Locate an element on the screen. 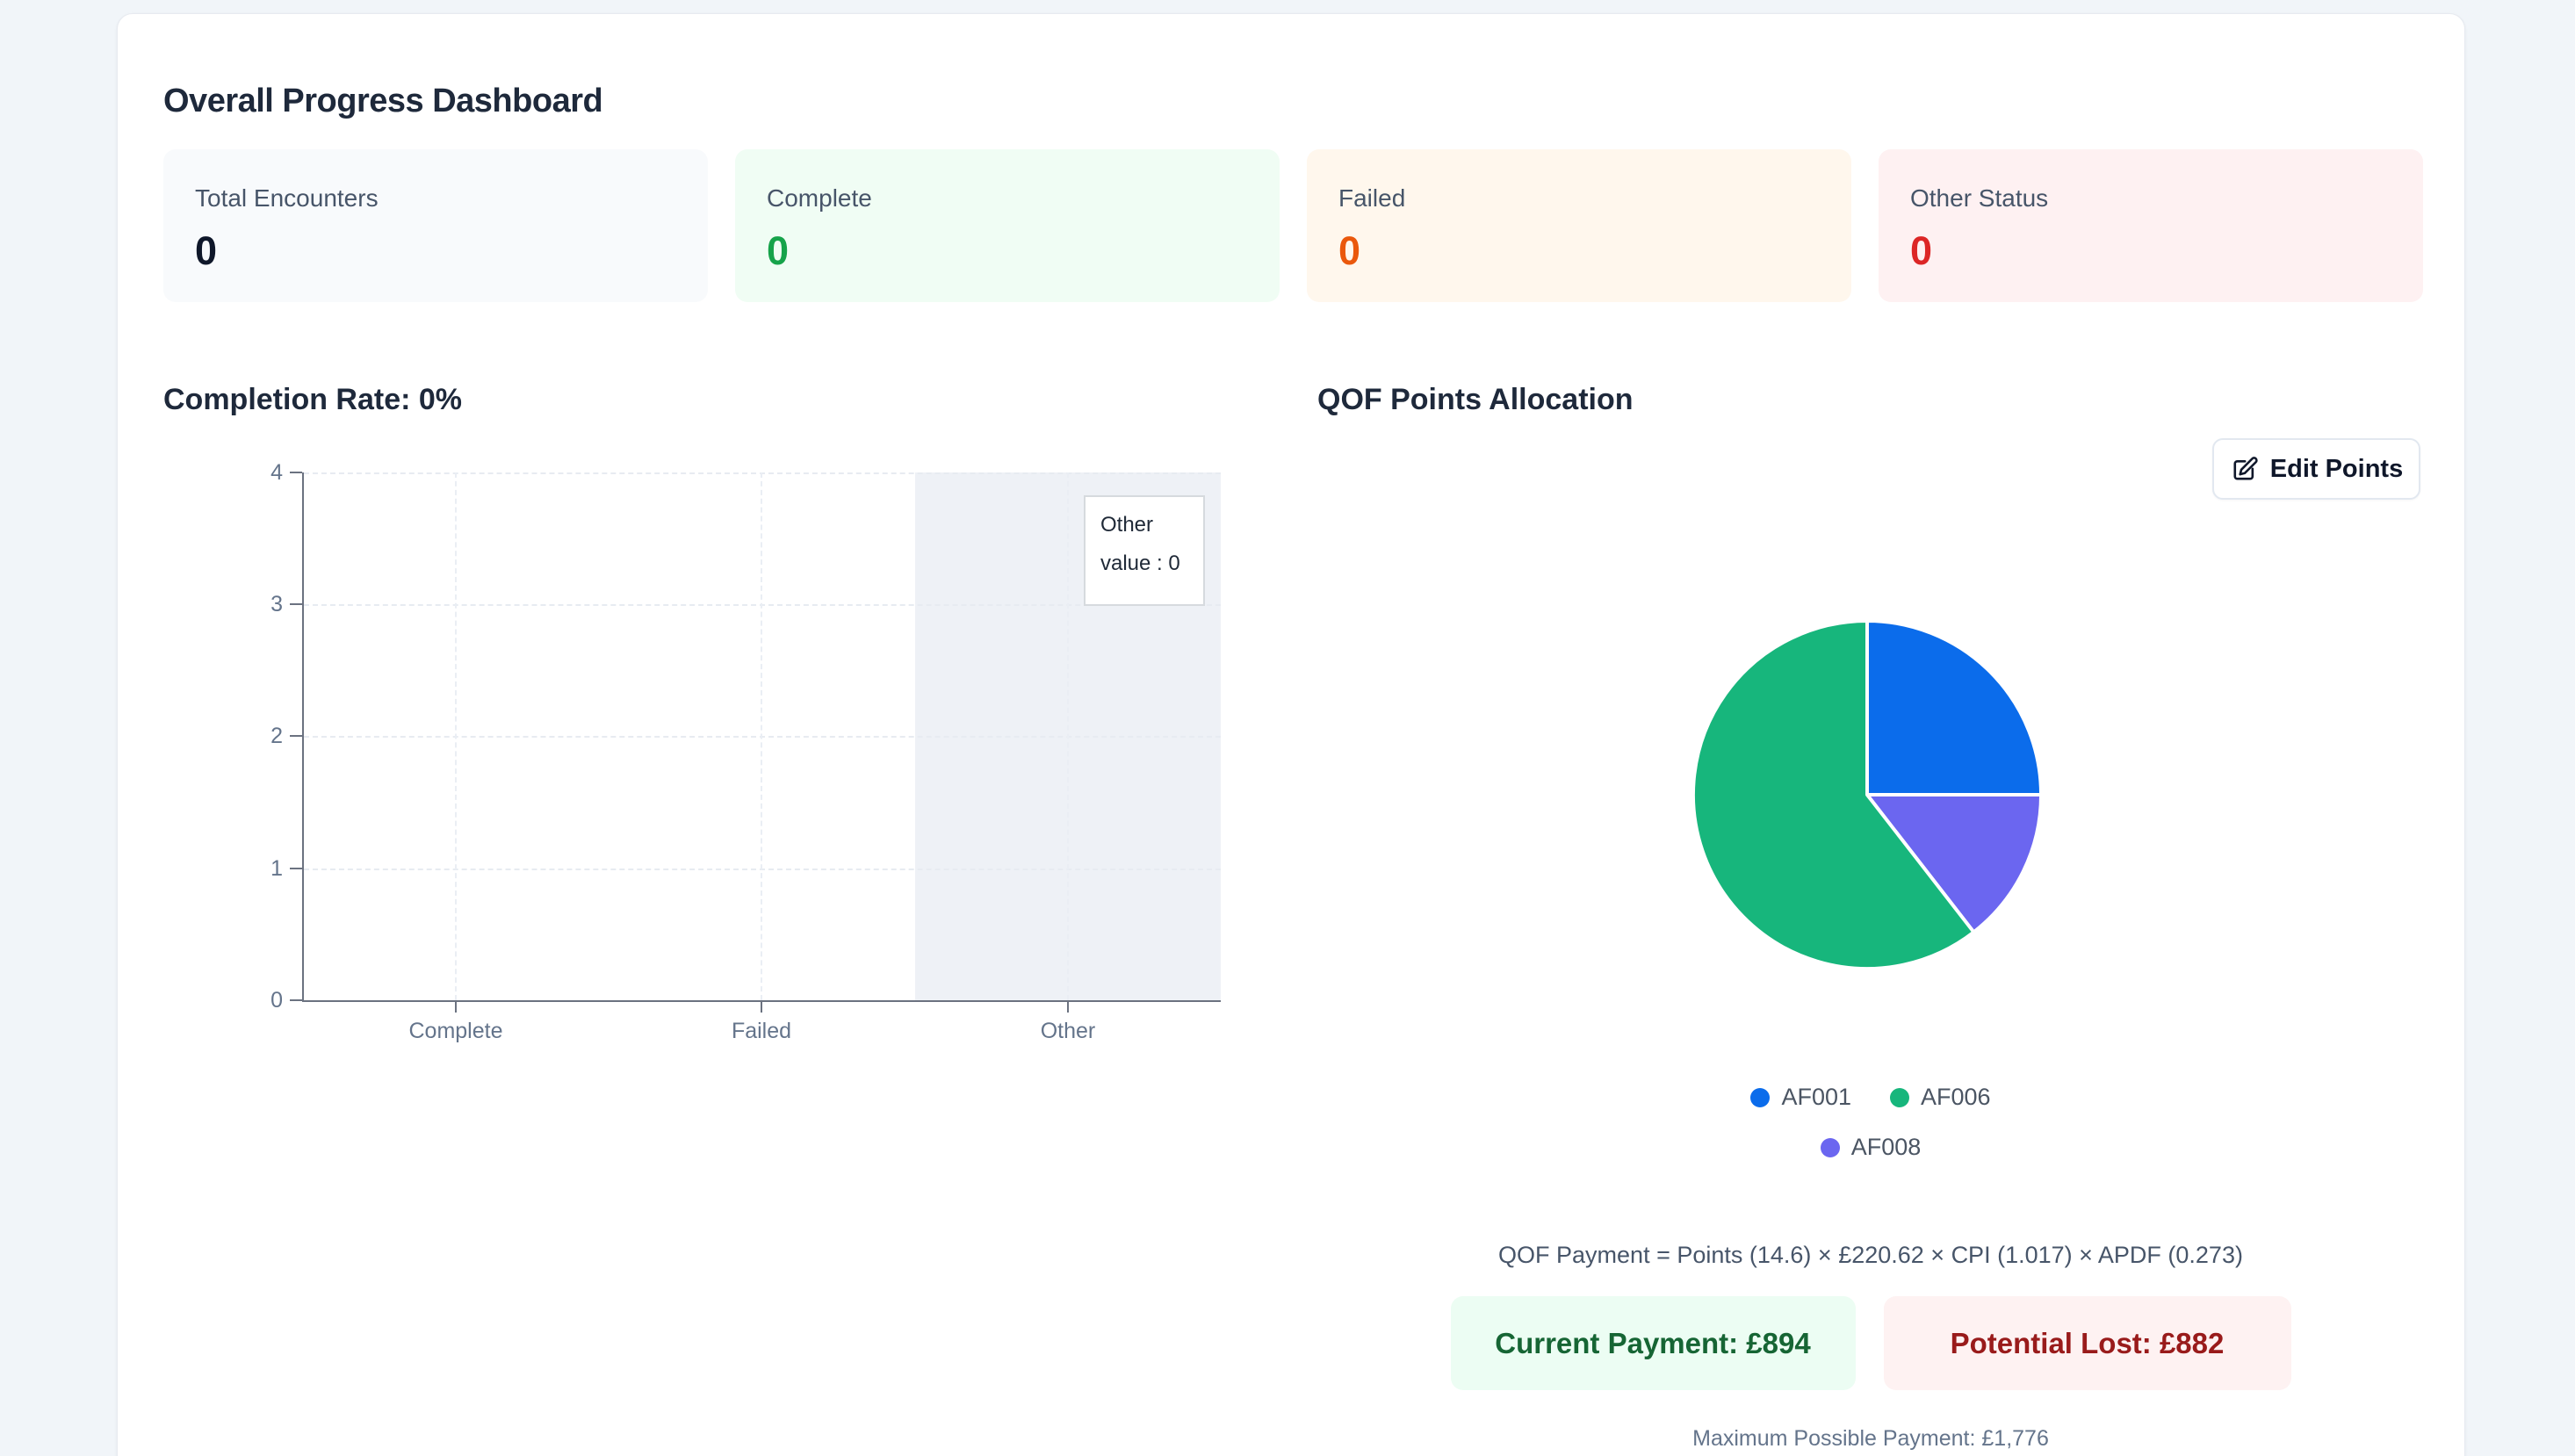 This screenshot has width=2575, height=1456. legend-item-af006: AF006 is located at coordinates (1940, 1097).